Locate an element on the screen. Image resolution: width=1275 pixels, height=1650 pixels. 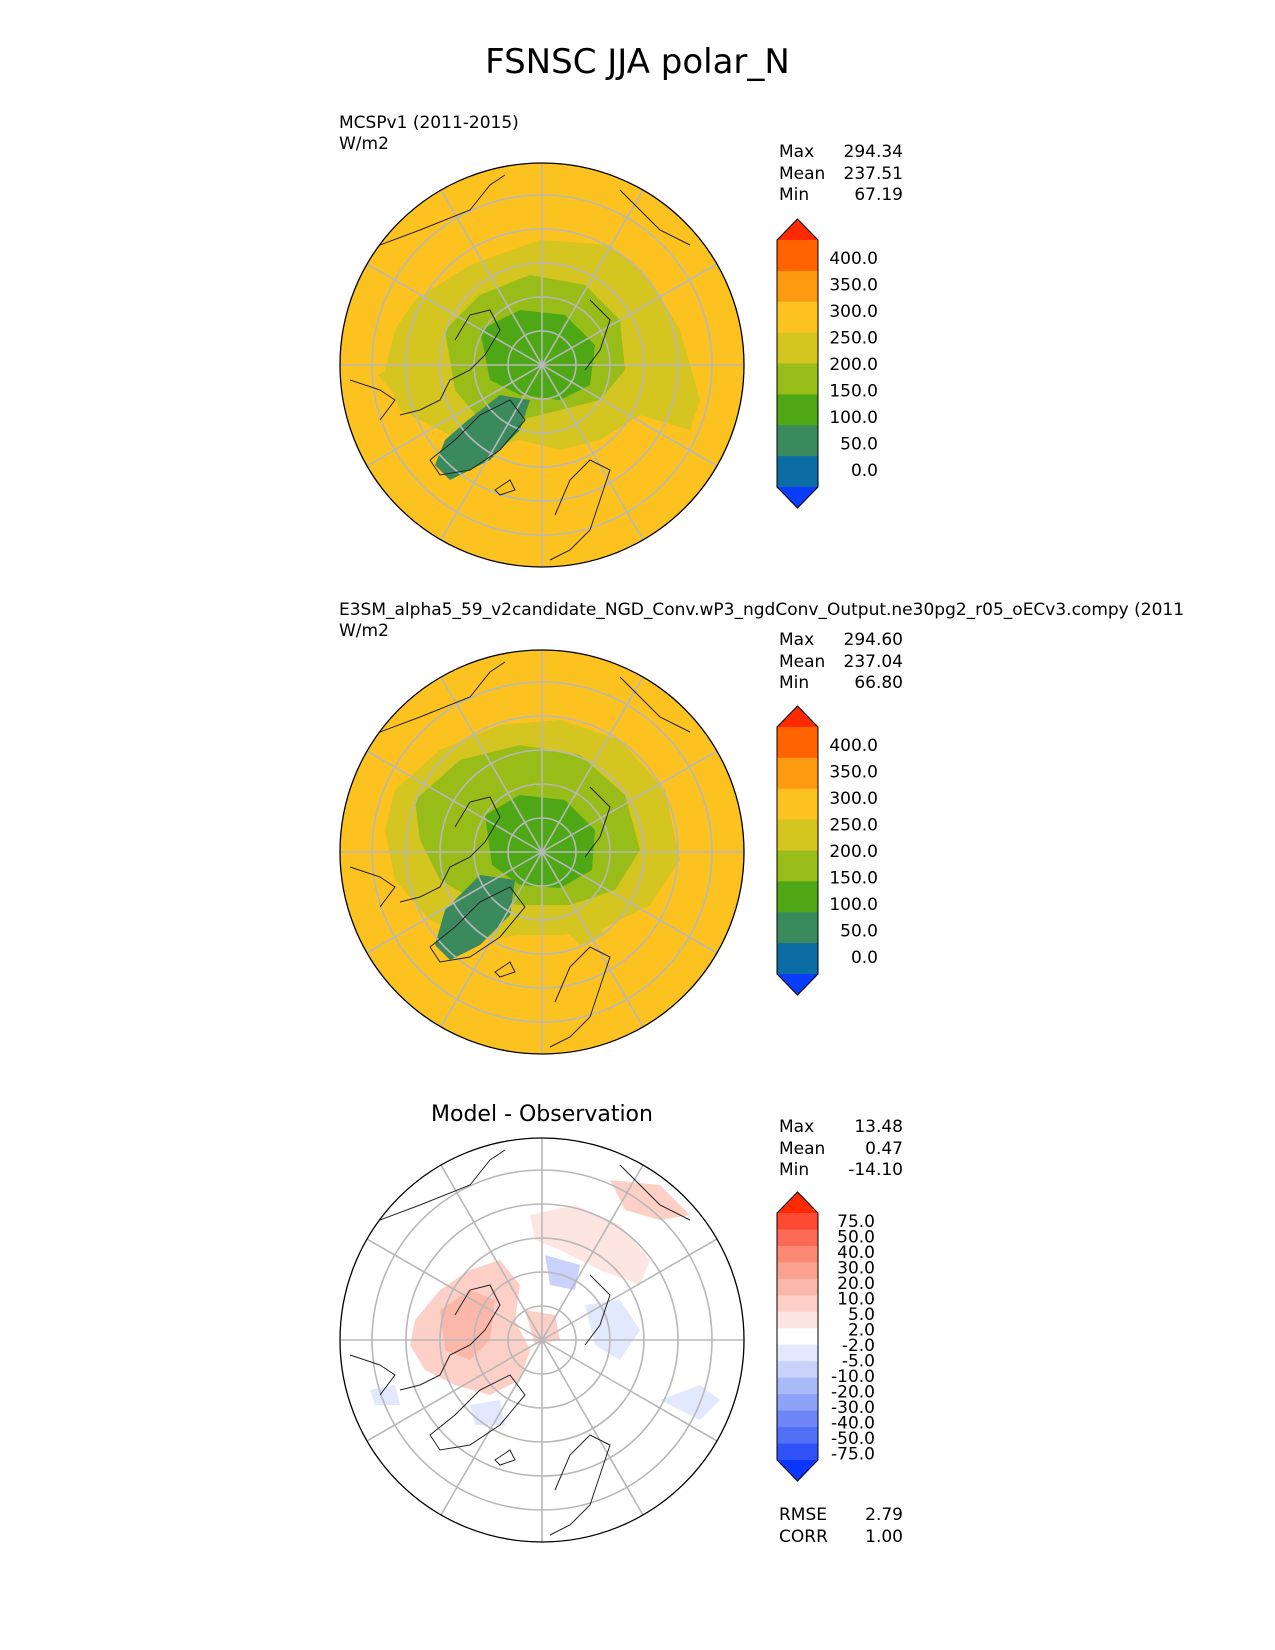
map-model is located at coordinates (542, 852).